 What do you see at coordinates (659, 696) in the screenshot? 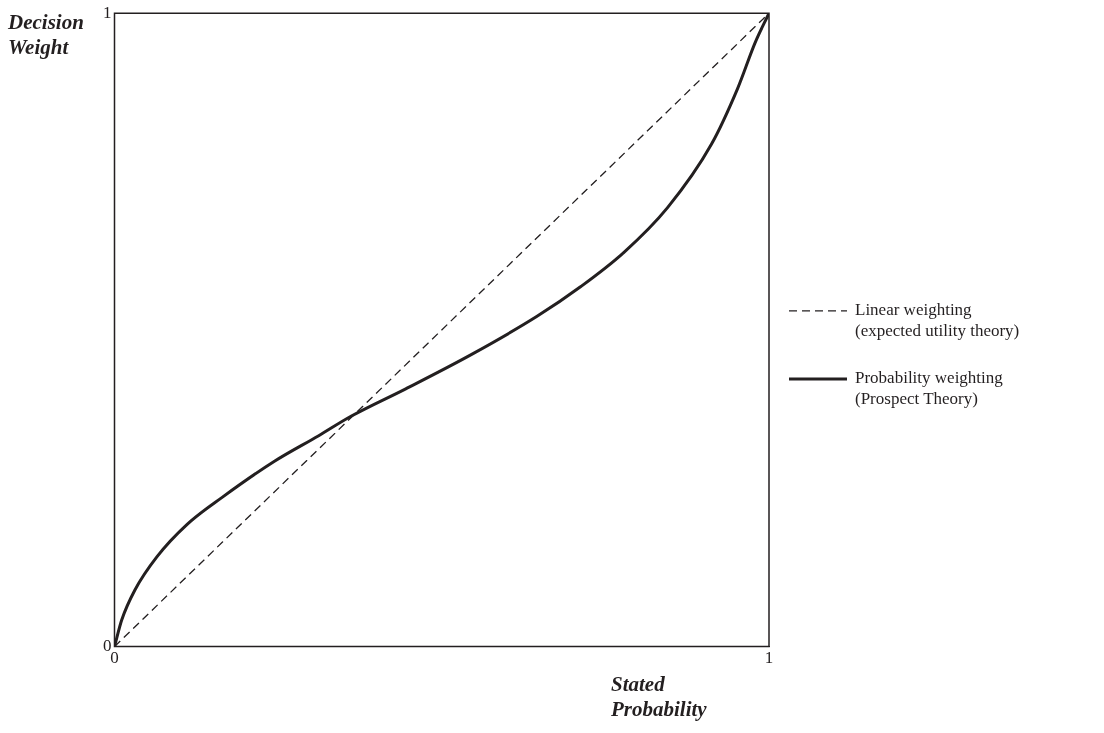
I see `x-axis-title: Stated Probability` at bounding box center [659, 696].